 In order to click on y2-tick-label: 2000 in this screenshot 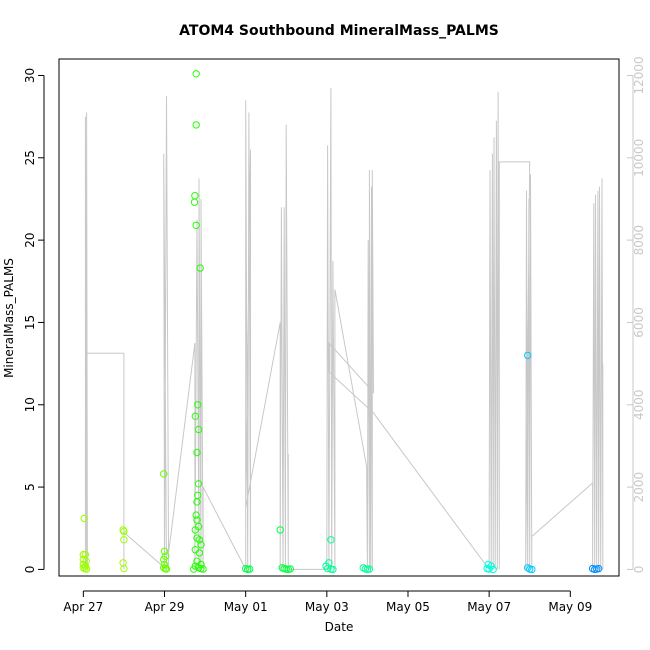, I will do `click(639, 487)`.